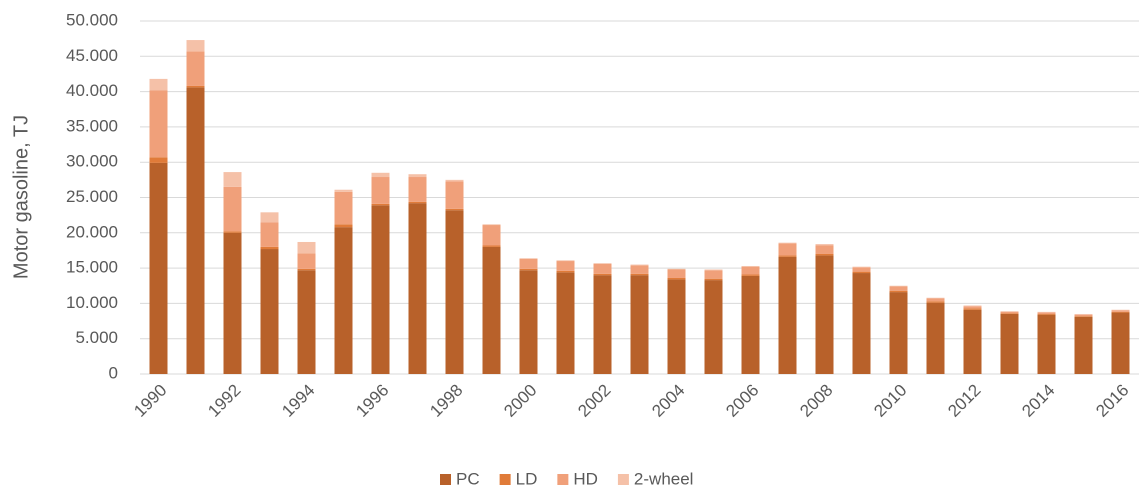 This screenshot has width=1141, height=494. What do you see at coordinates (92, 55) in the screenshot?
I see `y-tick-label: 45.000` at bounding box center [92, 55].